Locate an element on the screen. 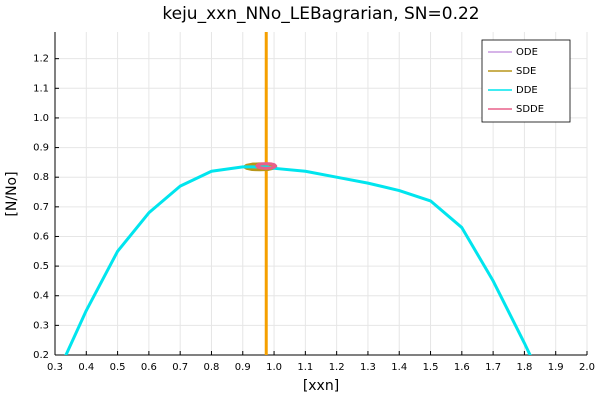  legend-label: SDE is located at coordinates (526, 71).